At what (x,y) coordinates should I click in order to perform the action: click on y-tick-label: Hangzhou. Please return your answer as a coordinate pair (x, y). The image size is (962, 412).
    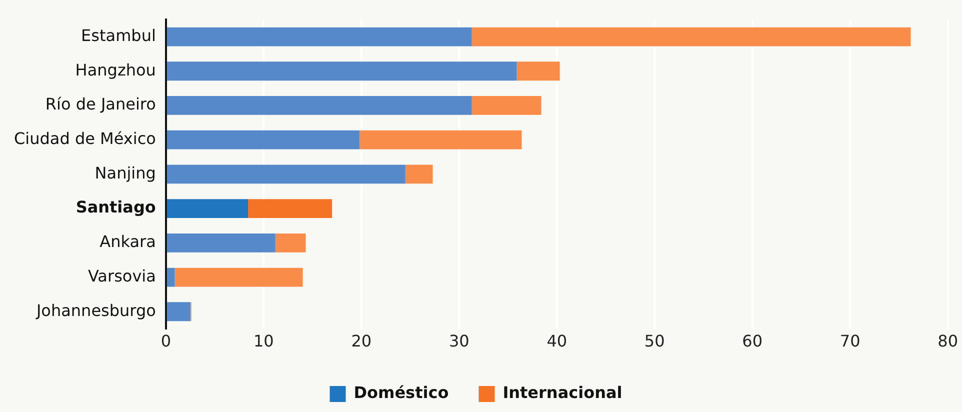
    Looking at the image, I should click on (115, 70).